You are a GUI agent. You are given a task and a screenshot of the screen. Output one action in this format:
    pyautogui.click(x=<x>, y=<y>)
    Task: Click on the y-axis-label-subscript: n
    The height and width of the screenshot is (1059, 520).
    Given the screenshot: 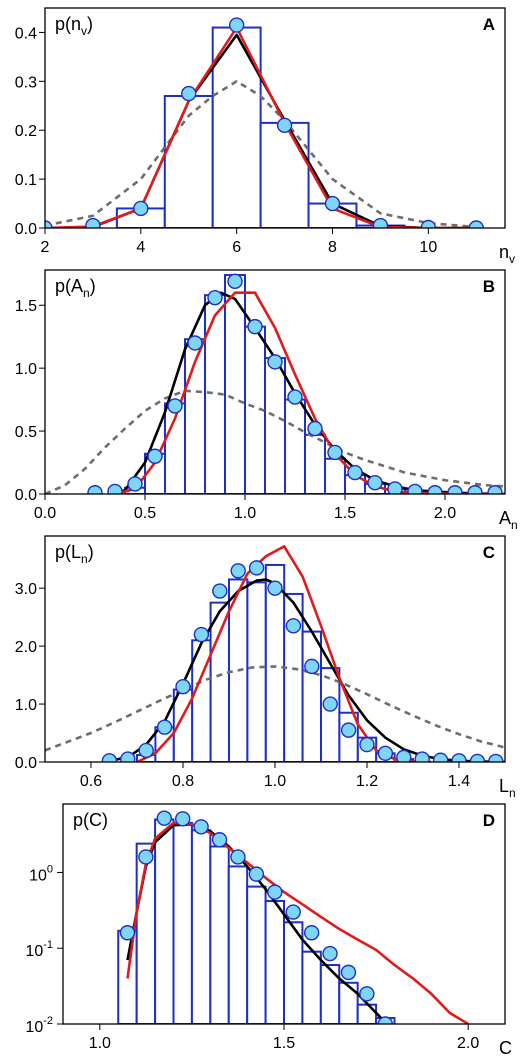 What is the action you would take?
    pyautogui.click(x=86, y=293)
    